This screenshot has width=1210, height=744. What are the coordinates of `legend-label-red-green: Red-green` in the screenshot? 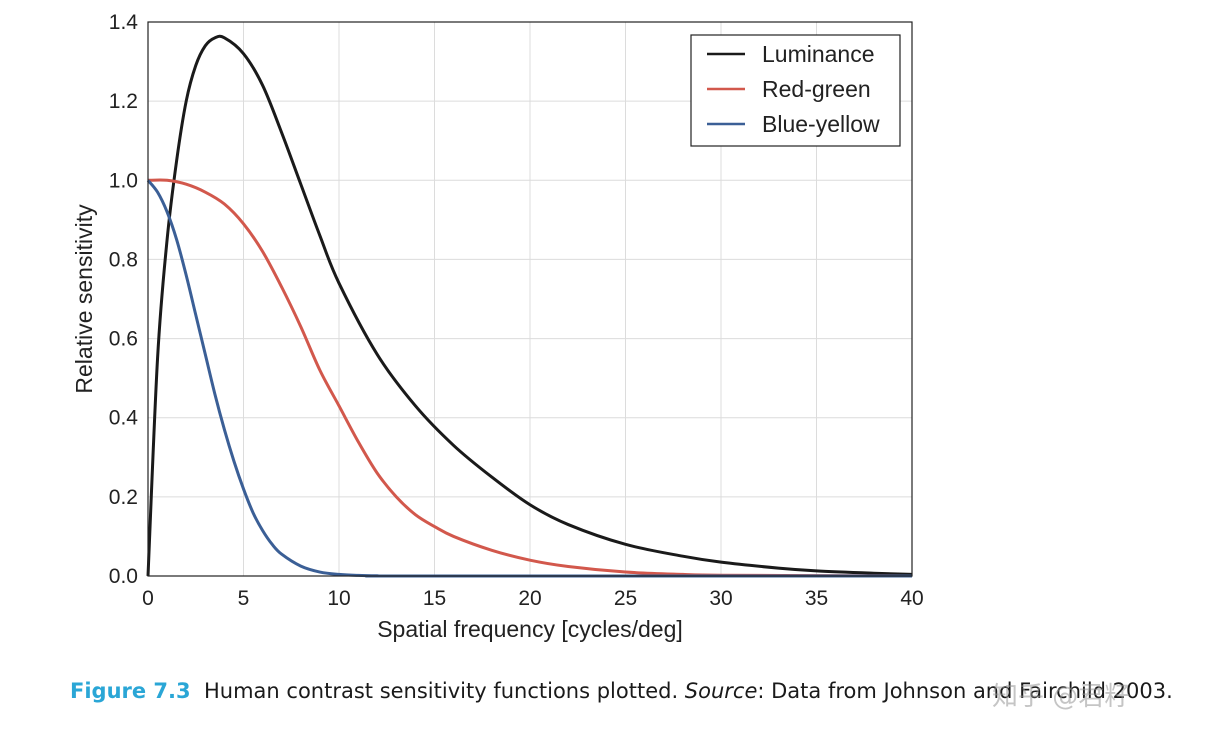 It's located at (816, 89).